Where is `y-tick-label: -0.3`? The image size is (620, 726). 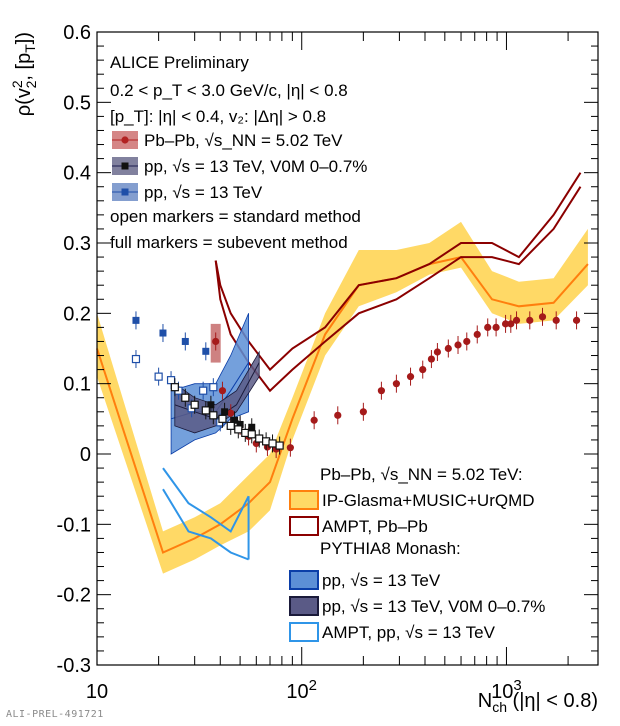
y-tick-label: -0.3 is located at coordinates (74, 666).